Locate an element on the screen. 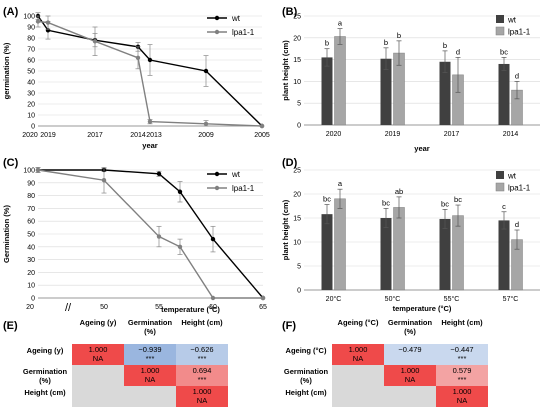 This screenshot has height=416, width=550. significance-letter: c is located at coordinates (504, 206).